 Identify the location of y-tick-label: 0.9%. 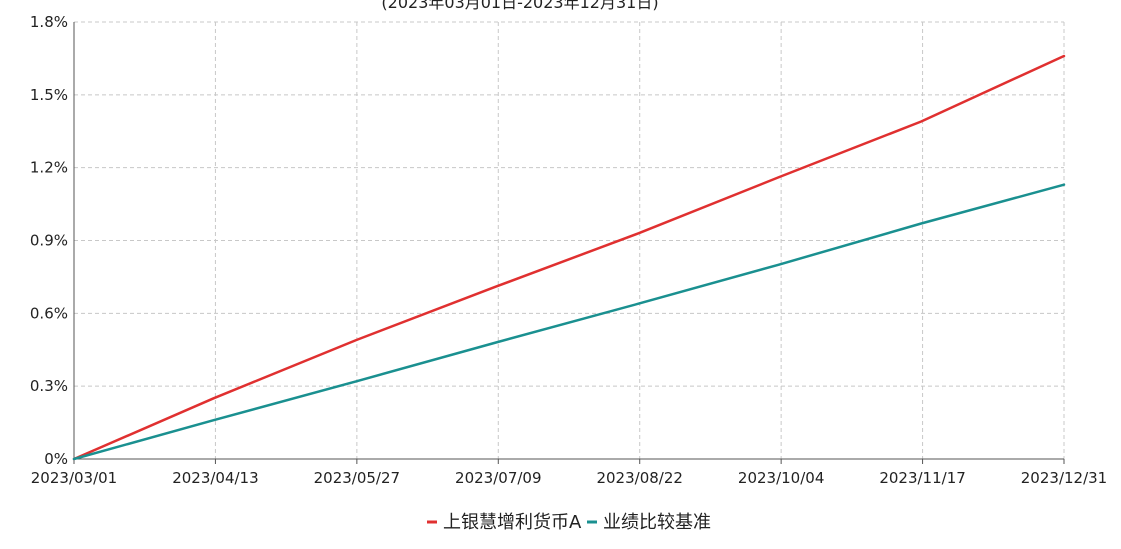
(49, 241).